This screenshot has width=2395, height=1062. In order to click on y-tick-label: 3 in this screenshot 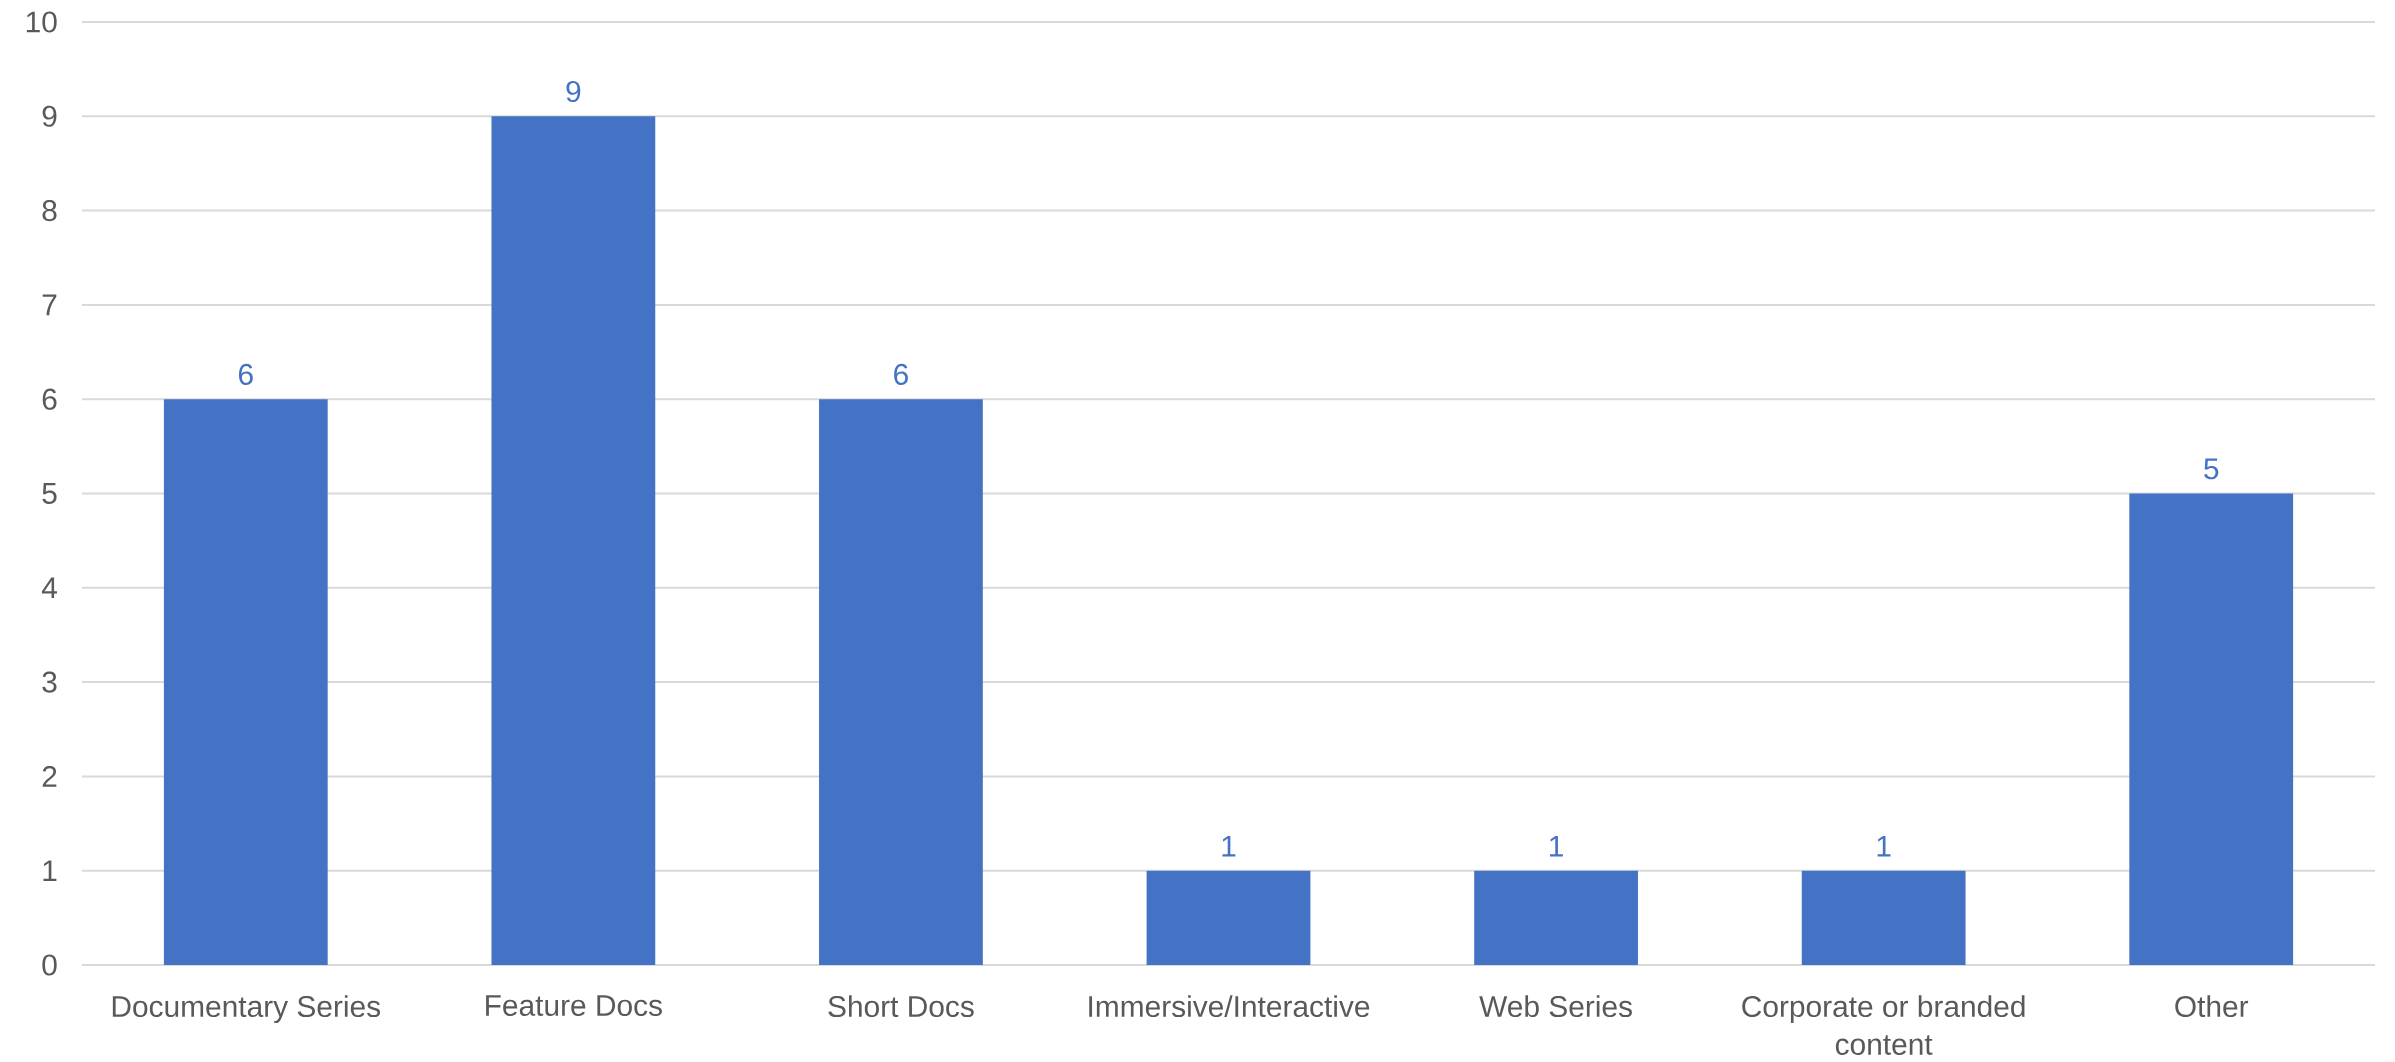, I will do `click(49, 682)`.